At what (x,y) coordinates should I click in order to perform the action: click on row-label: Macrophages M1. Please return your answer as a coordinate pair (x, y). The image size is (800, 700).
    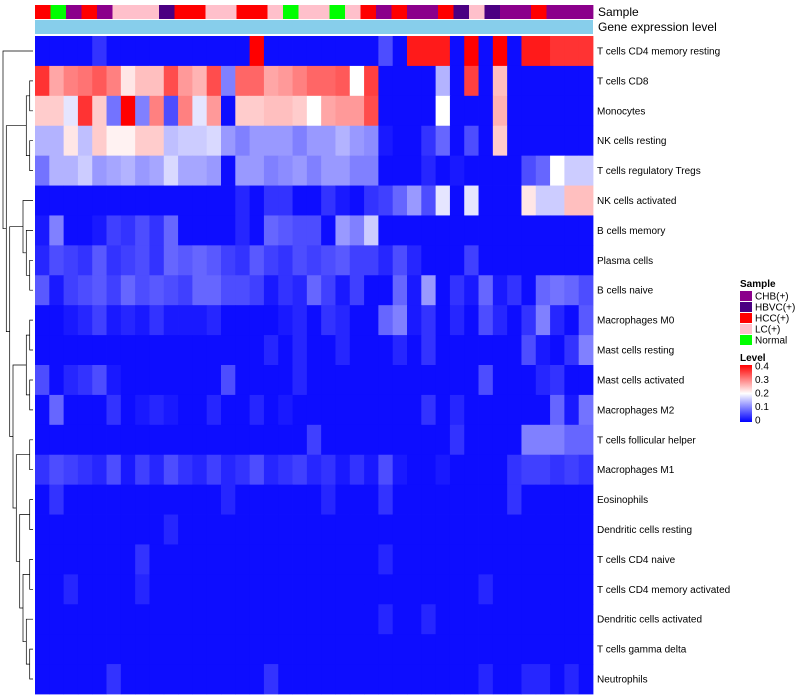
    Looking at the image, I should click on (636, 470).